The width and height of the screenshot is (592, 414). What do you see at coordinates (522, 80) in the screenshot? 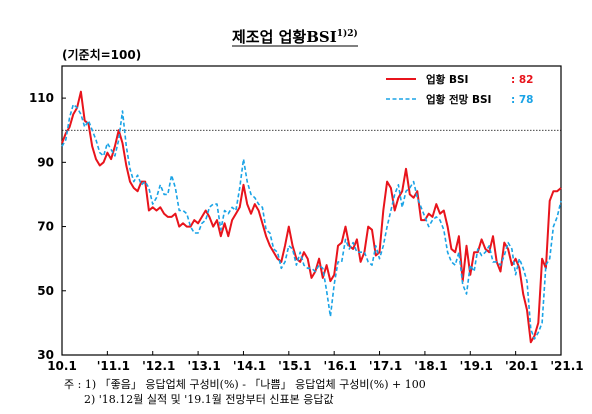
I see `legend-value-bsi: : 82` at bounding box center [522, 80].